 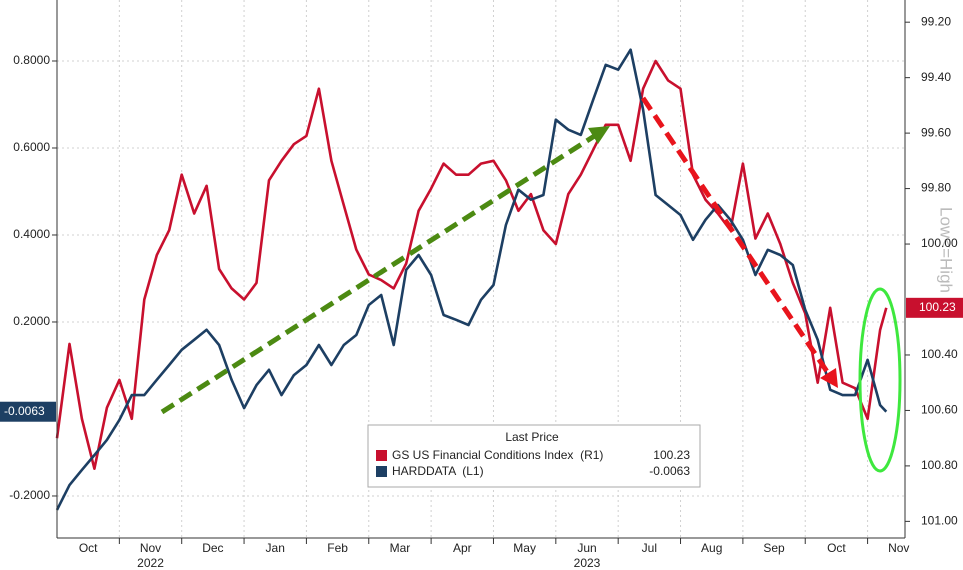 I want to click on y2-tick-label: 100.00, so click(x=939, y=243).